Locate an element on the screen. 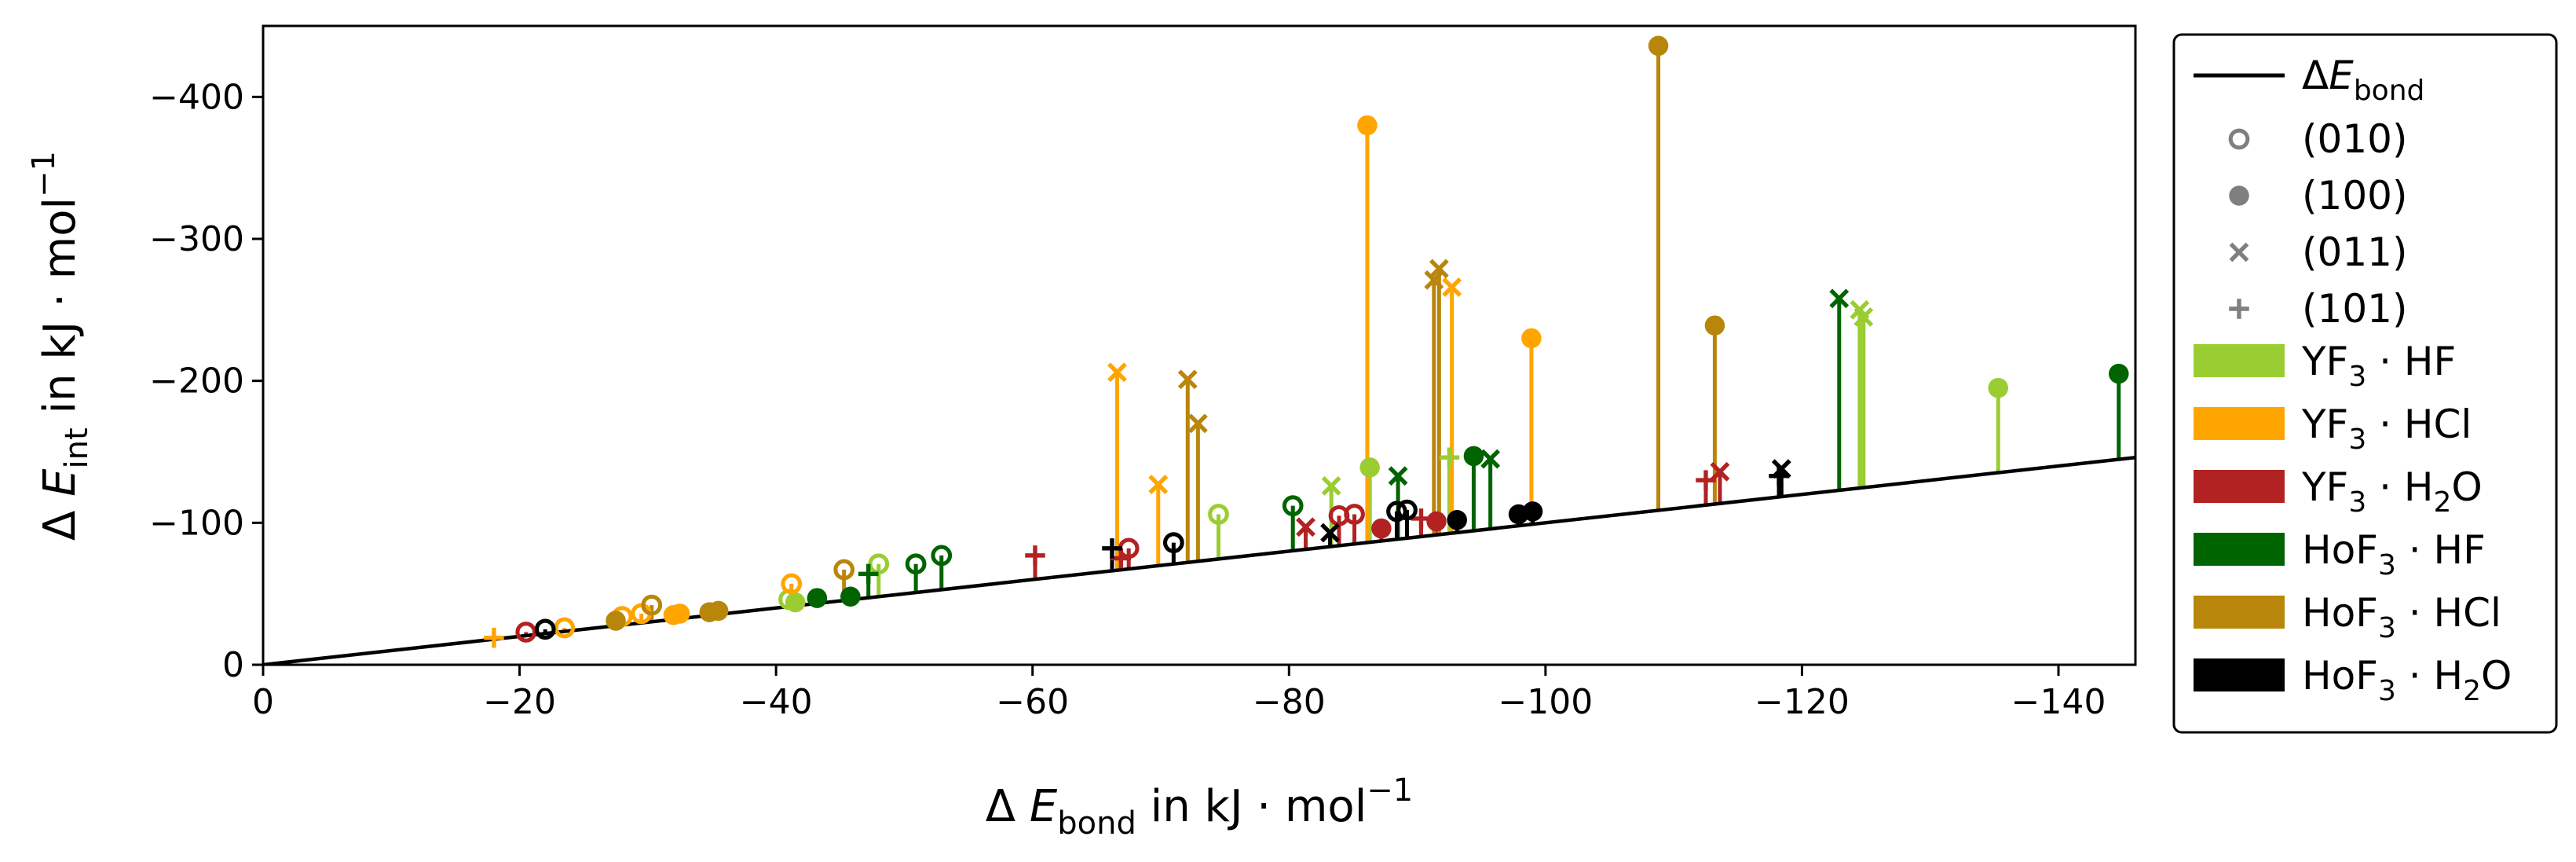 This screenshot has height=862, width=2576. legend-yf3_h2o-label: YF3 · H2O is located at coordinates (2392, 492).